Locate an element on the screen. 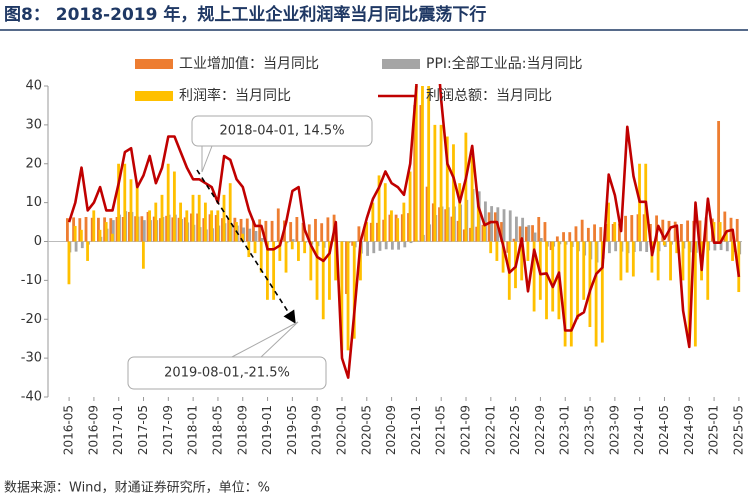 Image resolution: width=748 pixels, height=501 pixels. x-tick-label: 2017-01 is located at coordinates (118, 430).